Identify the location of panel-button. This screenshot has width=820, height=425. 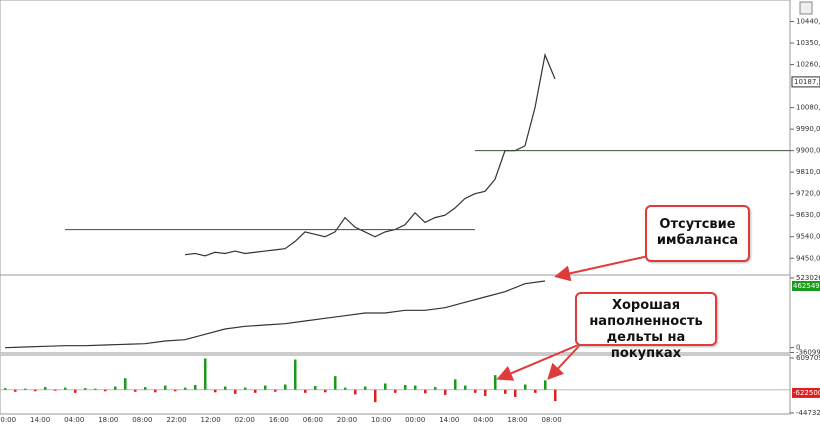
(806, 8).